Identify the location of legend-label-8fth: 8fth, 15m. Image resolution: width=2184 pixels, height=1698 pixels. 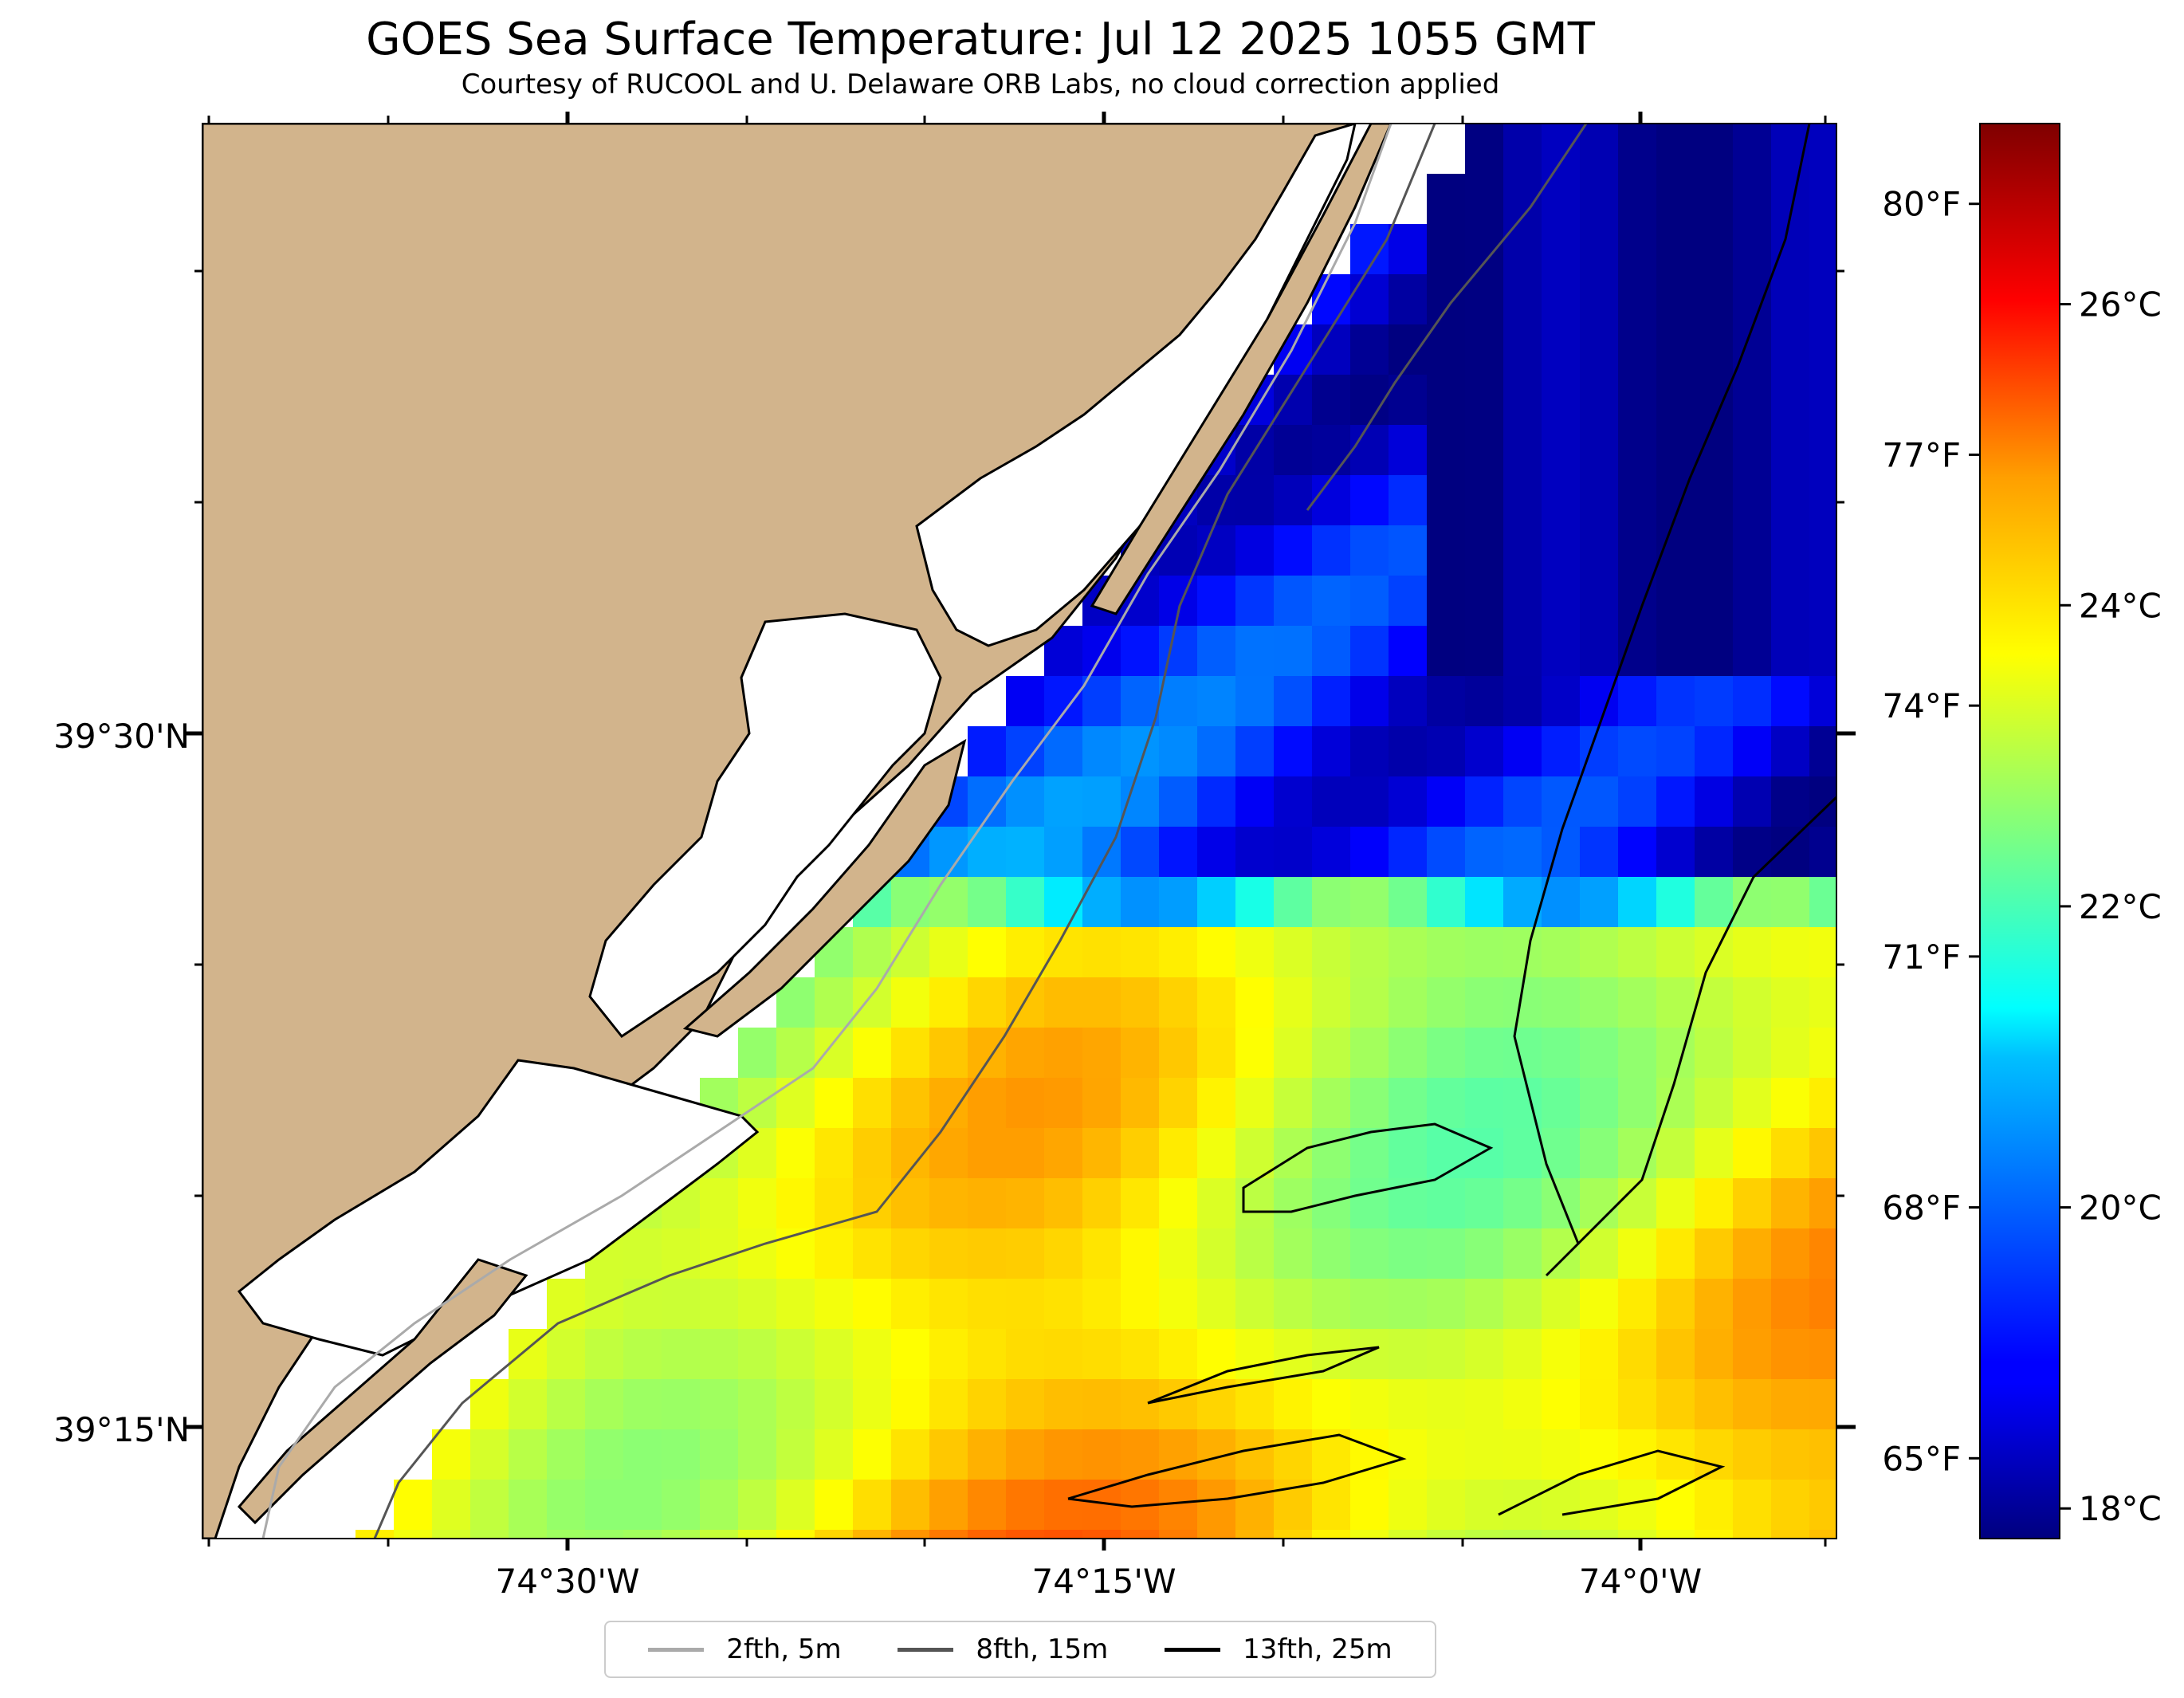
(1042, 1649).